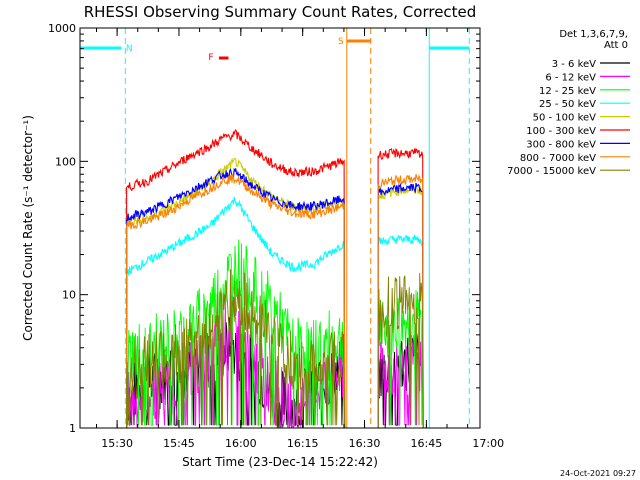  What do you see at coordinates (280, 462) in the screenshot?
I see `x-axis-label: Start Time (23-Dec-14 15:22:42)` at bounding box center [280, 462].